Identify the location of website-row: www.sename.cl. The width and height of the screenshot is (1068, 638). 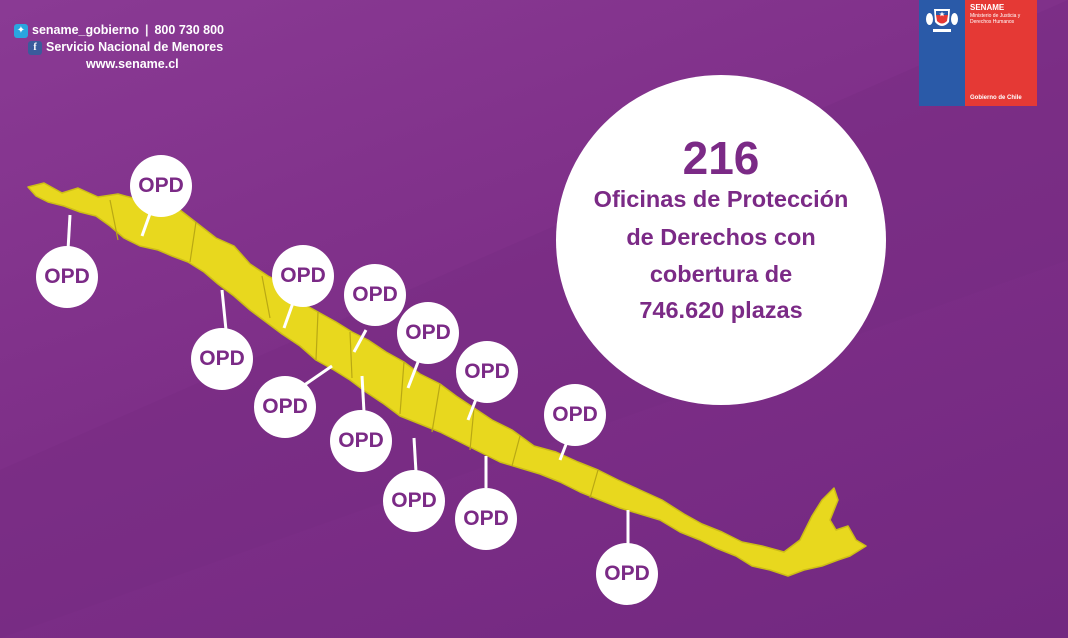
(119, 64).